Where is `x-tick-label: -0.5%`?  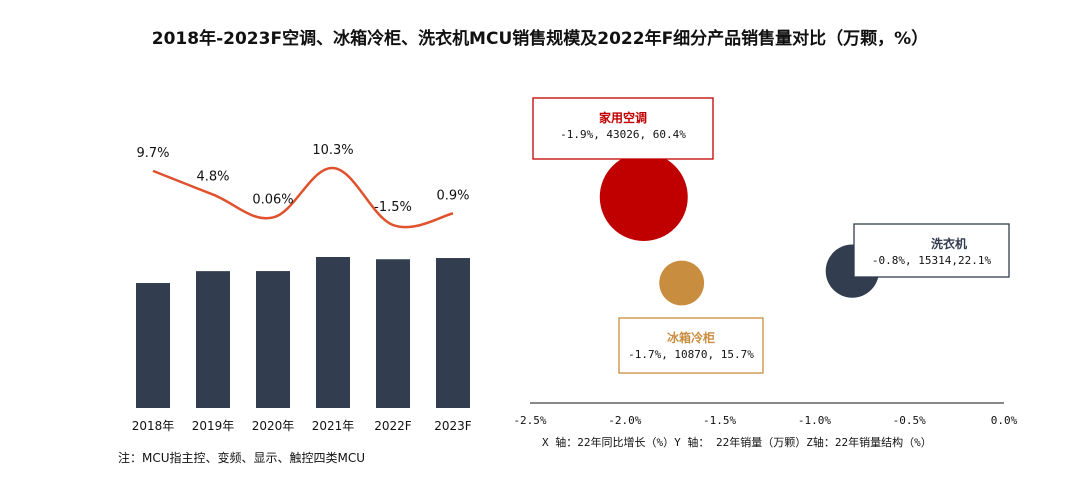
x-tick-label: -0.5% is located at coordinates (909, 420).